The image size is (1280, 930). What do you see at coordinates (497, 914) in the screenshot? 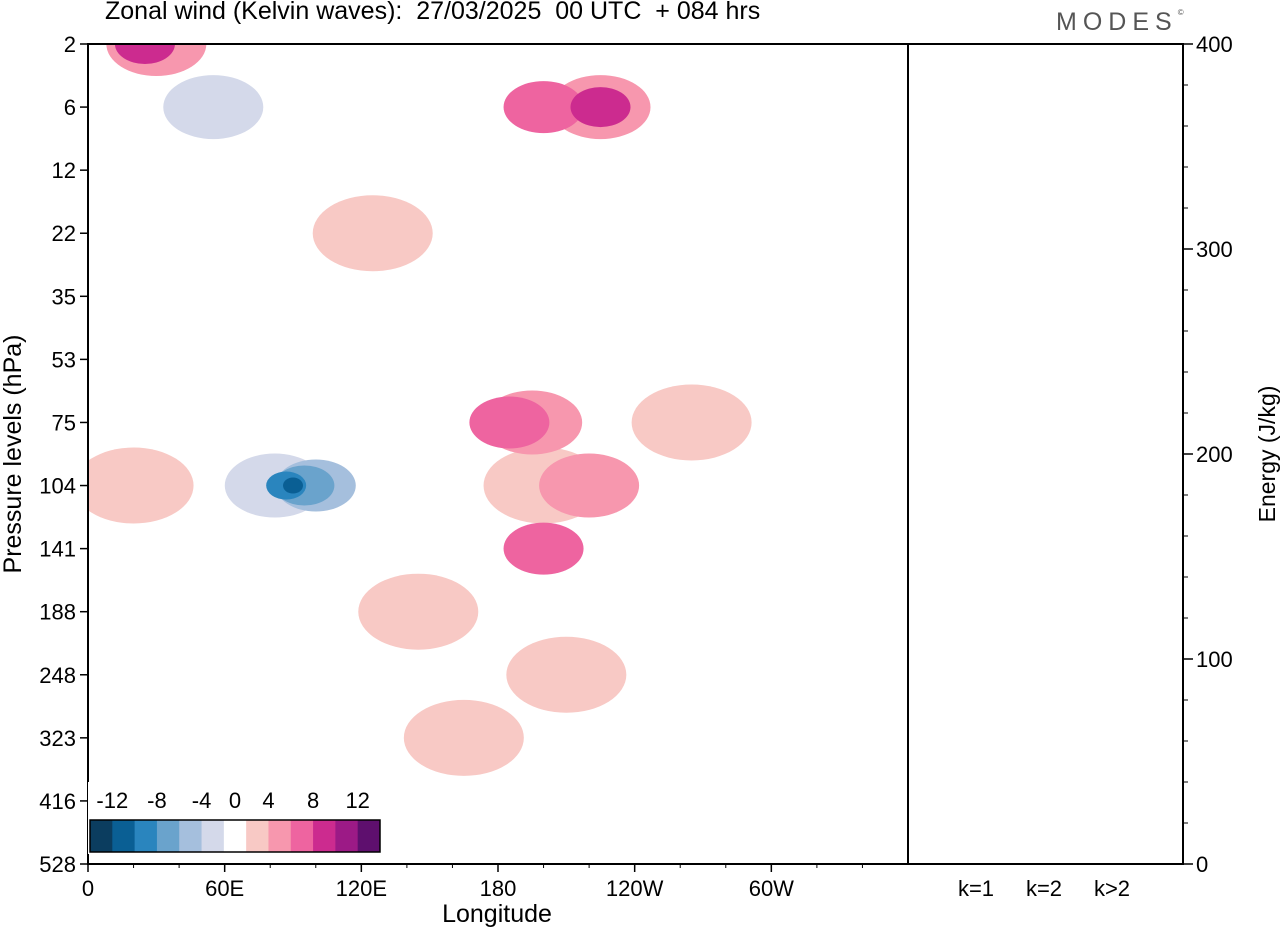
I see `x-axis-label: Longitude` at bounding box center [497, 914].